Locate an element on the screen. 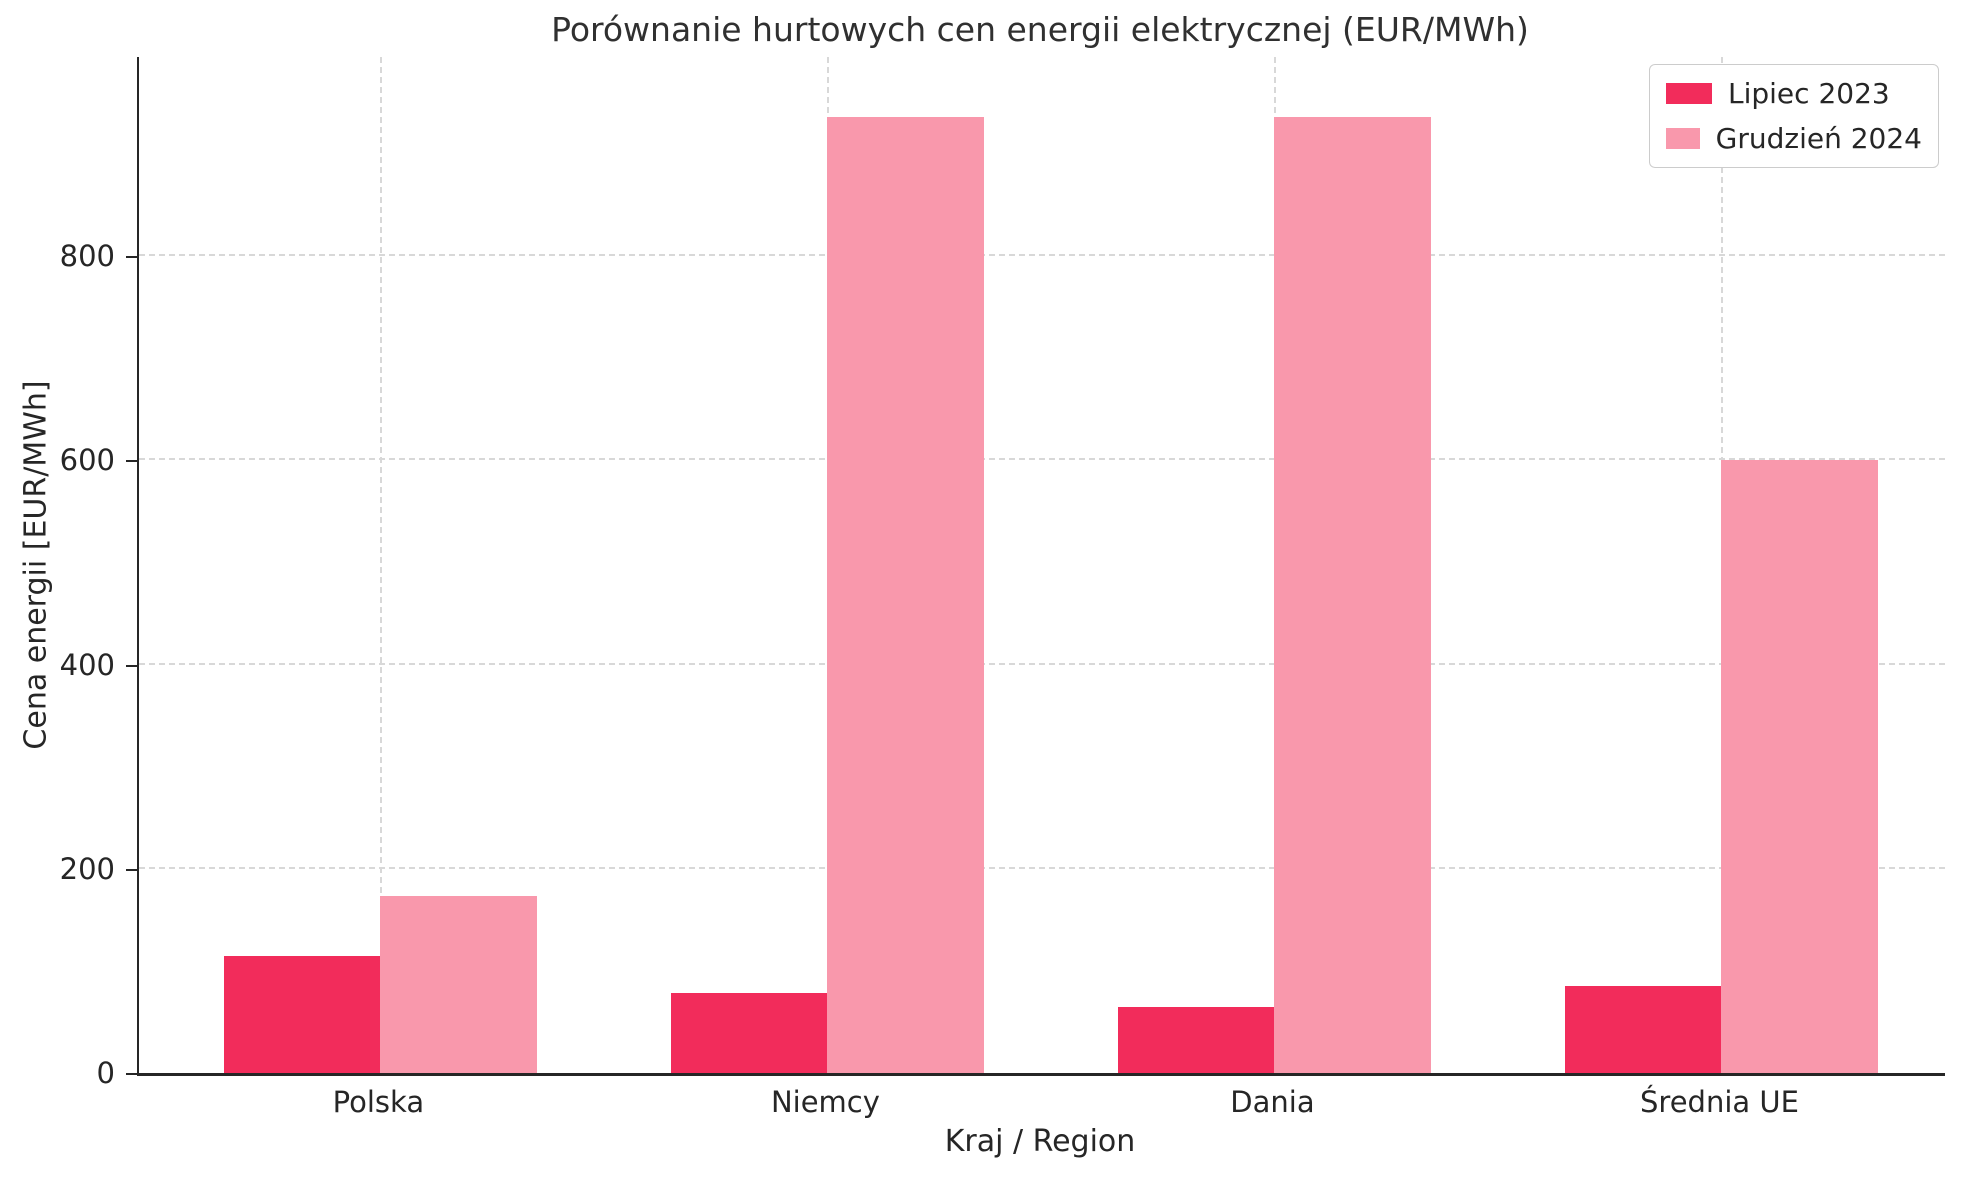  y-tick-label-600: 600 is located at coordinates (87, 460).